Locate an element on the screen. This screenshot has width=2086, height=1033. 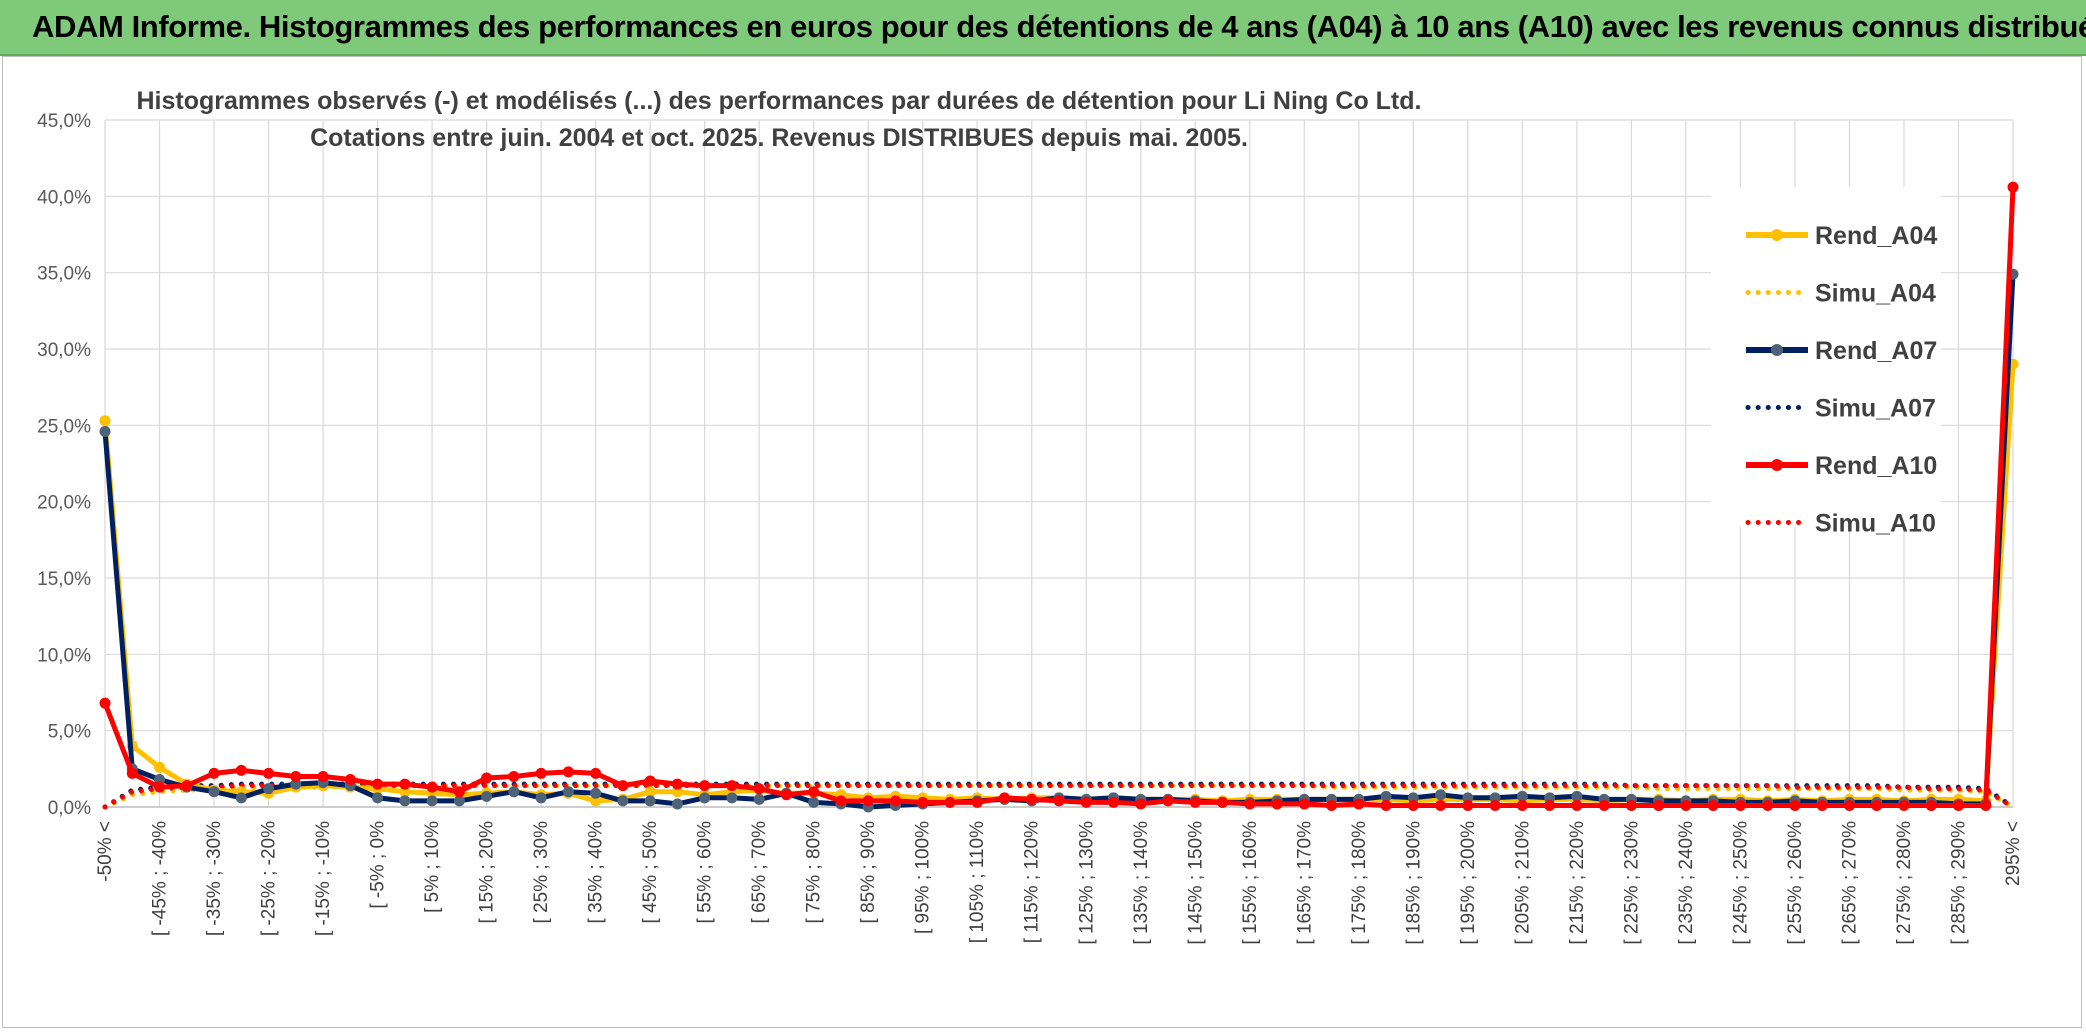
x-tick-label: [ 15% ; 20% is located at coordinates (487, 872).